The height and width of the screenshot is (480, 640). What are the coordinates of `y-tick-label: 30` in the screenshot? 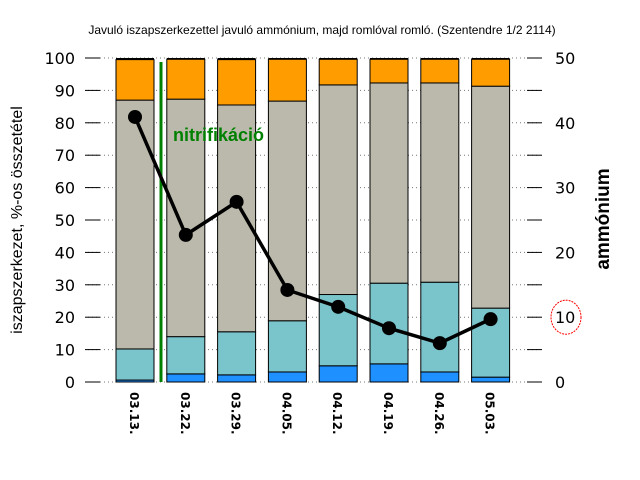 It's located at (65, 285).